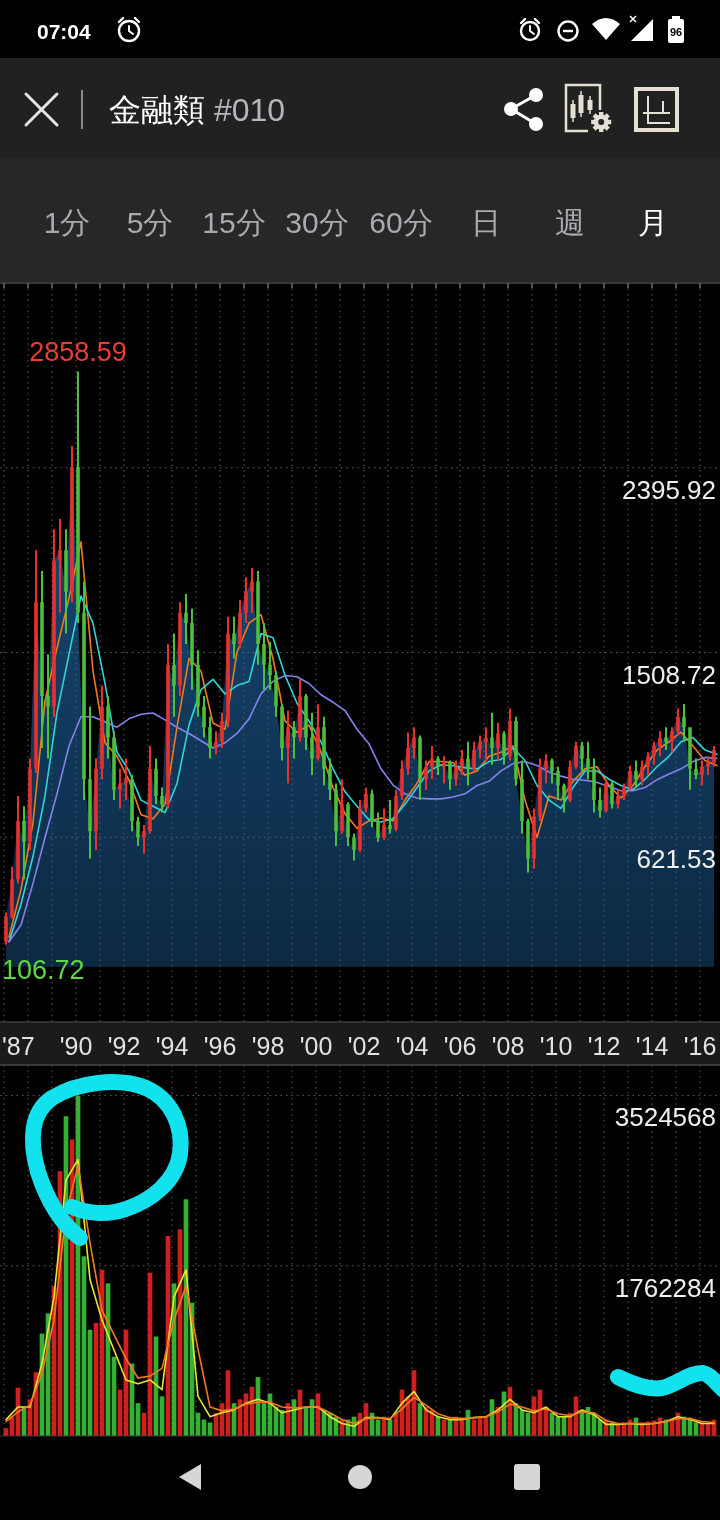 The height and width of the screenshot is (1520, 720). I want to click on x-tick-label: '06, so click(460, 1046).